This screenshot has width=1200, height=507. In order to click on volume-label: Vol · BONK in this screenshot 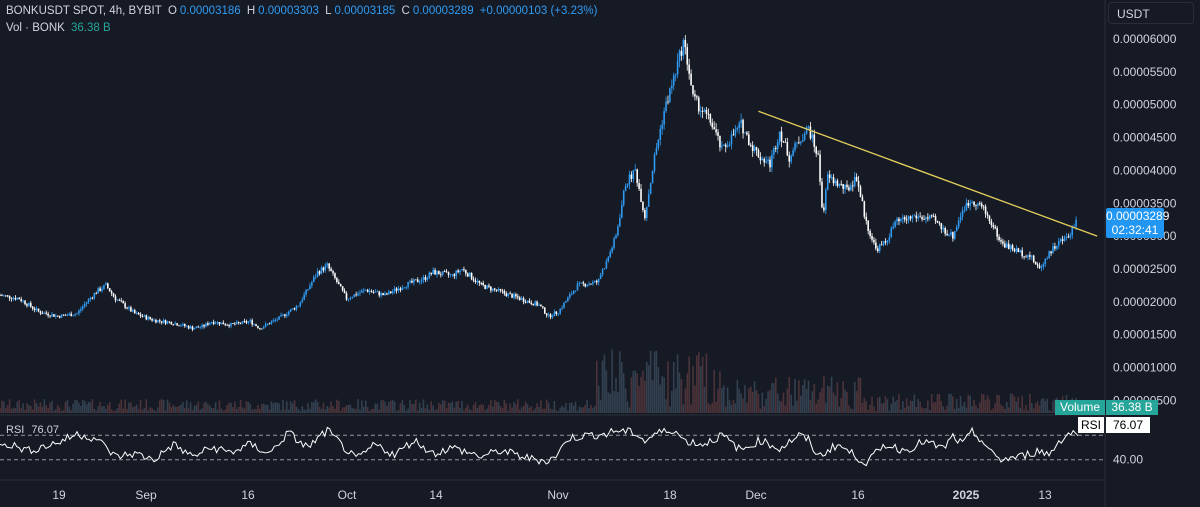, I will do `click(35, 28)`.